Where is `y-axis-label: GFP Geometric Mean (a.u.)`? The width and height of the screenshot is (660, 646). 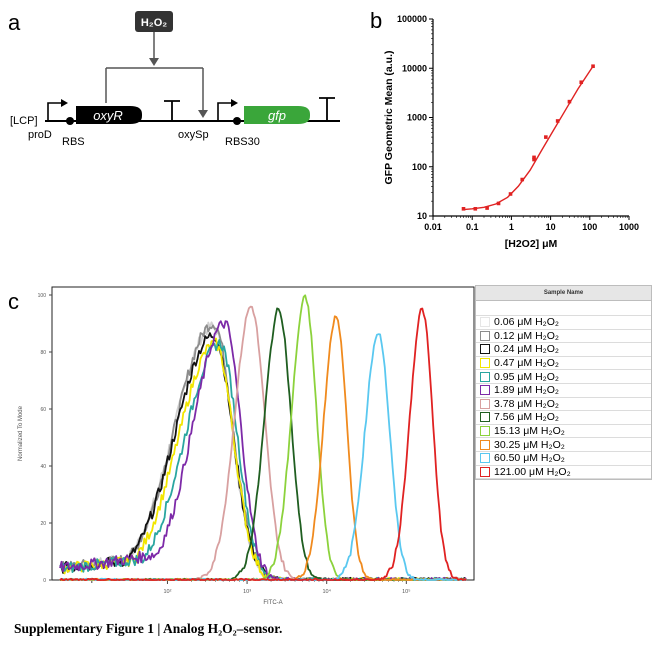 y-axis-label: GFP Geometric Mean (a.u.) is located at coordinates (389, 117).